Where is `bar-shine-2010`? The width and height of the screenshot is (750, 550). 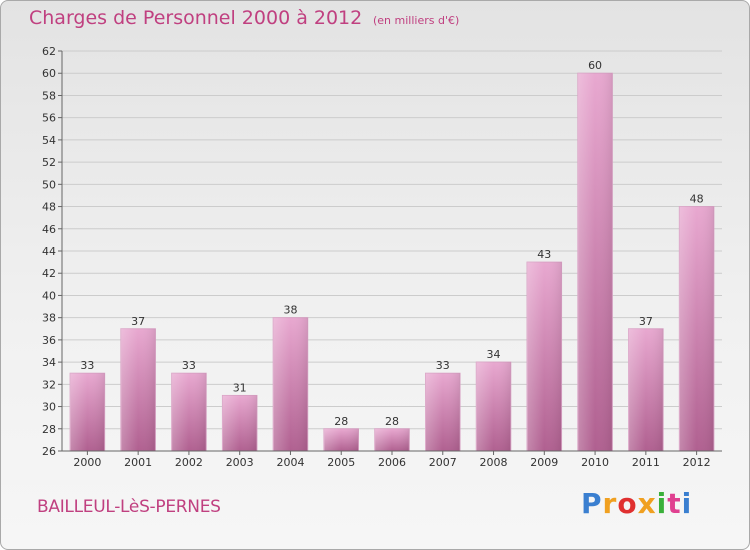 bar-shine-2010 is located at coordinates (595, 262).